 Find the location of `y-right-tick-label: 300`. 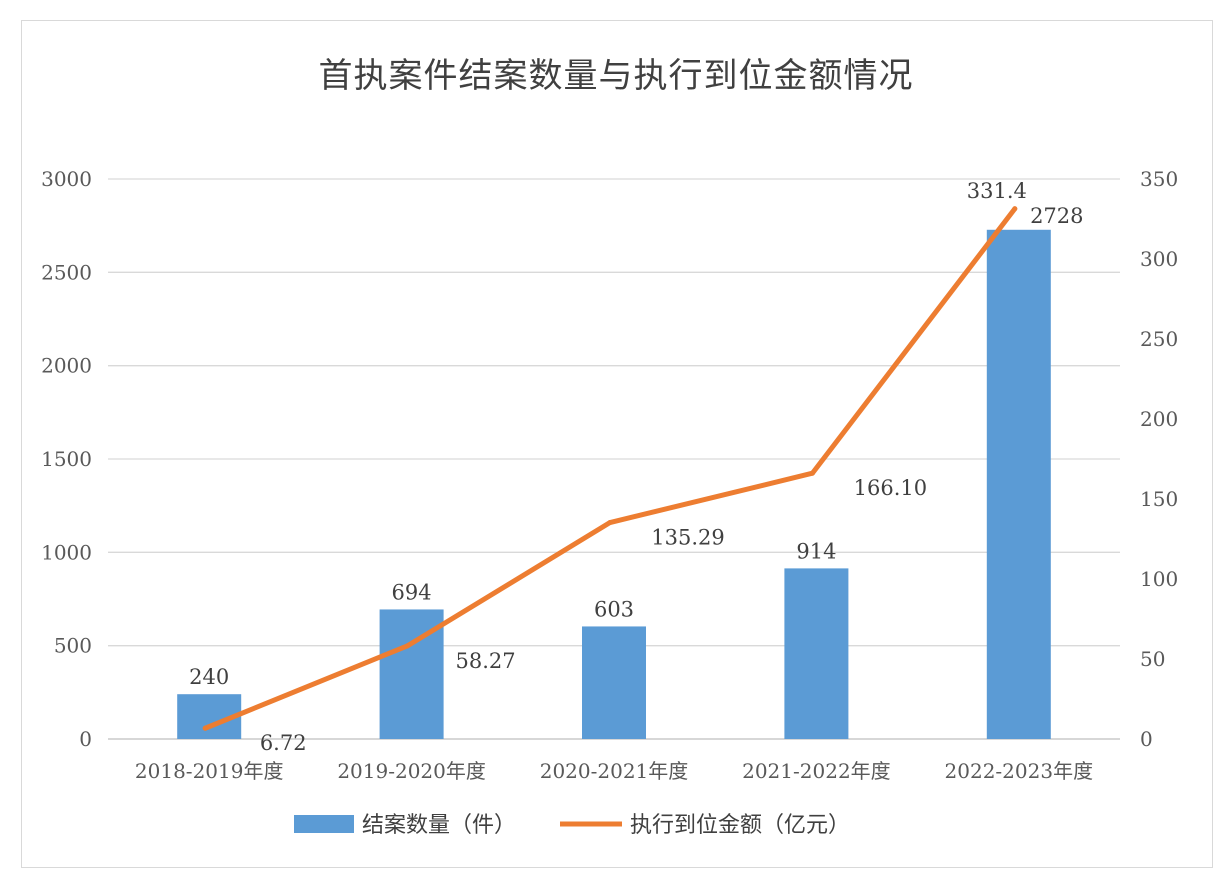

y-right-tick-label: 300 is located at coordinates (1159, 259).